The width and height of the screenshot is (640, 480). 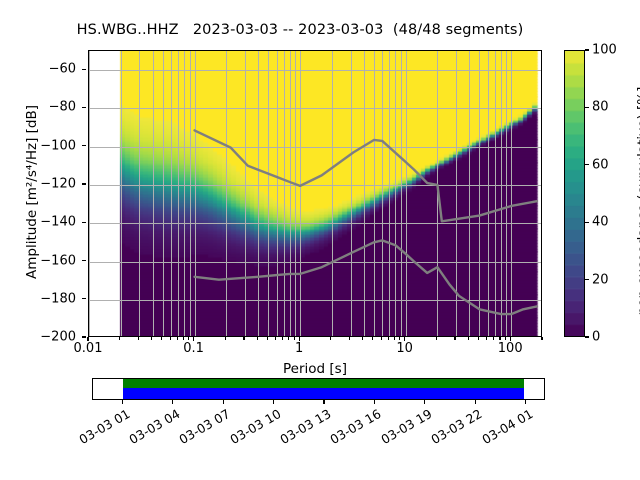 What do you see at coordinates (366, 176) in the screenshot?
I see `noise-model-nhnm` at bounding box center [366, 176].